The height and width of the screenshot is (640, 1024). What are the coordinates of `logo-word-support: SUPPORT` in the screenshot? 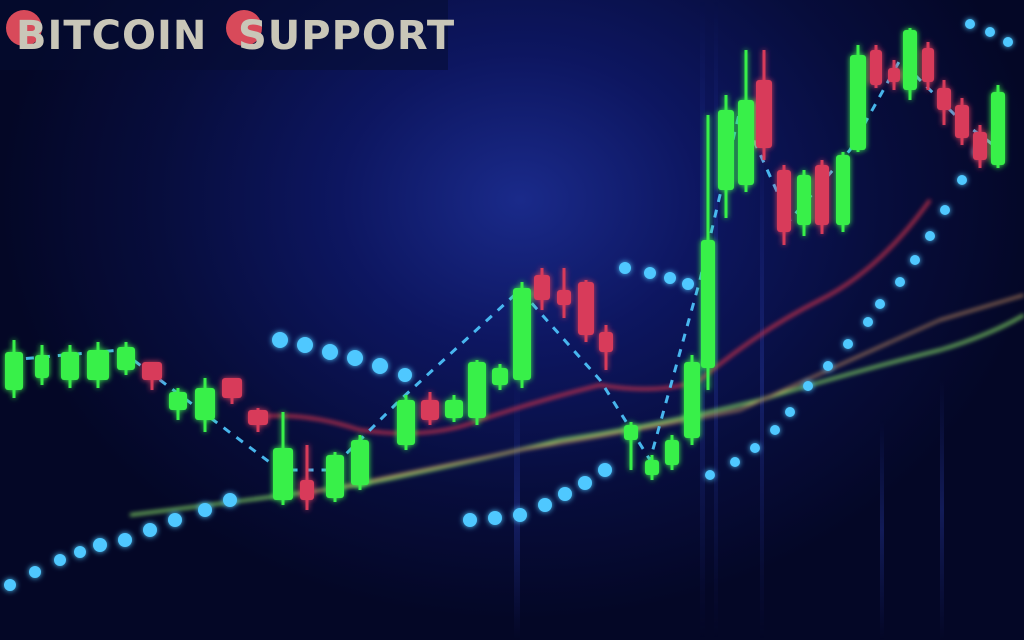 It's located at (347, 36).